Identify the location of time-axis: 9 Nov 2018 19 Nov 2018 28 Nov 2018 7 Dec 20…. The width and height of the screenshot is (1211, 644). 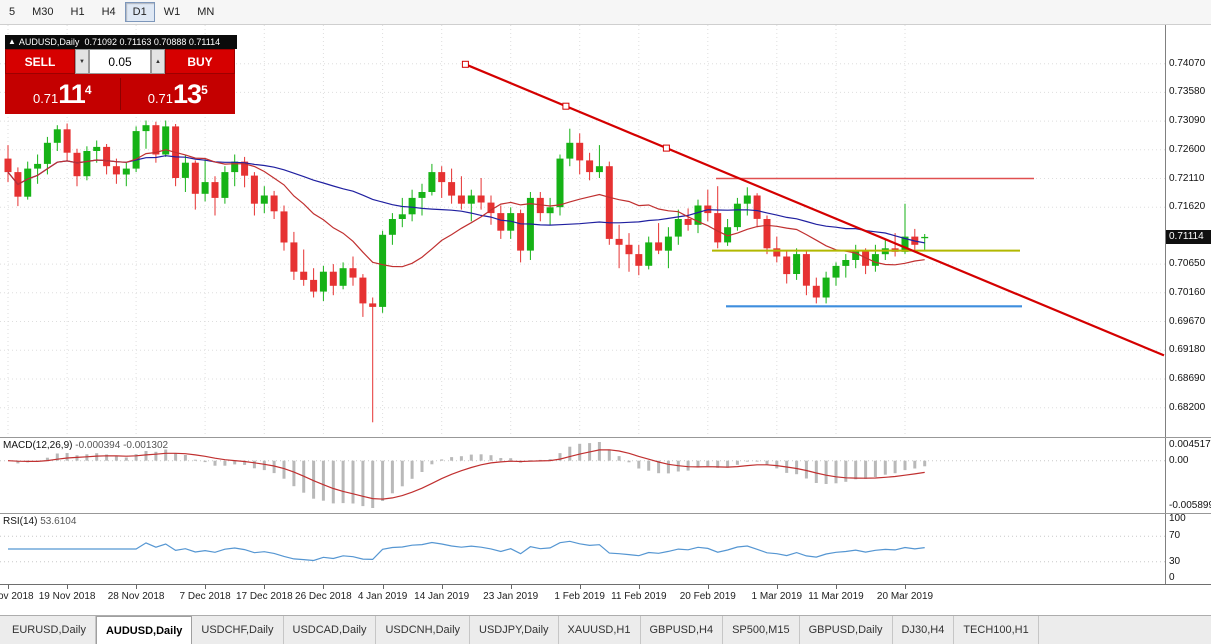
(605, 600).